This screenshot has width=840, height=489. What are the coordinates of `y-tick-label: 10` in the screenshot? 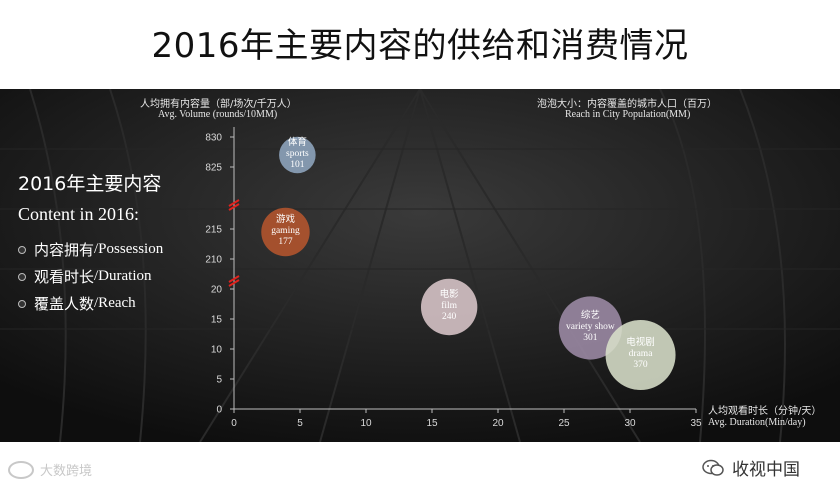 It's located at (217, 350).